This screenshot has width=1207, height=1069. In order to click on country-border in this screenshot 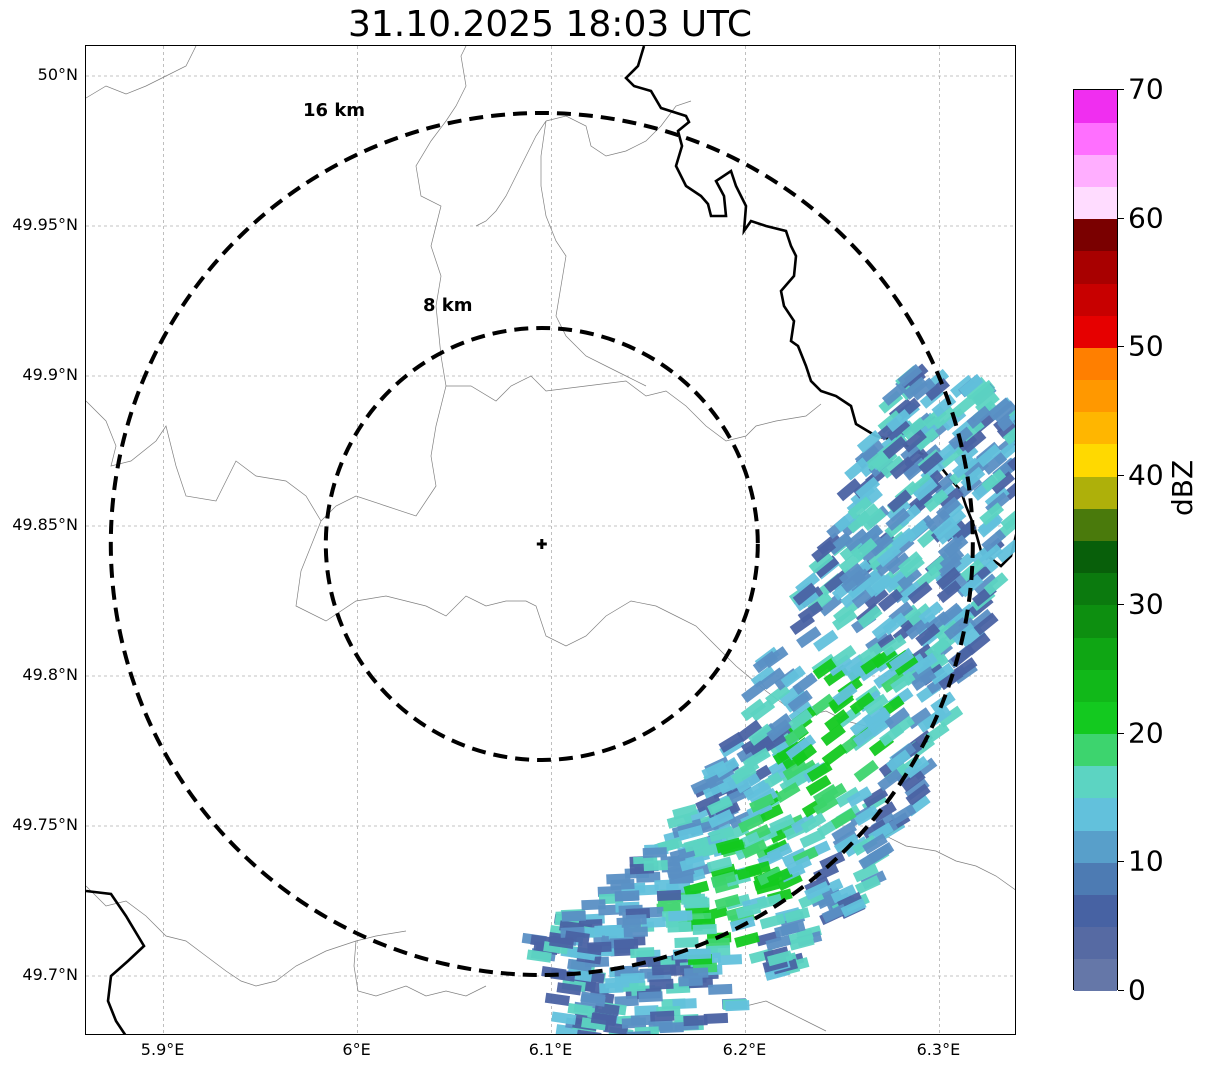, I will do `click(116, 961)`.